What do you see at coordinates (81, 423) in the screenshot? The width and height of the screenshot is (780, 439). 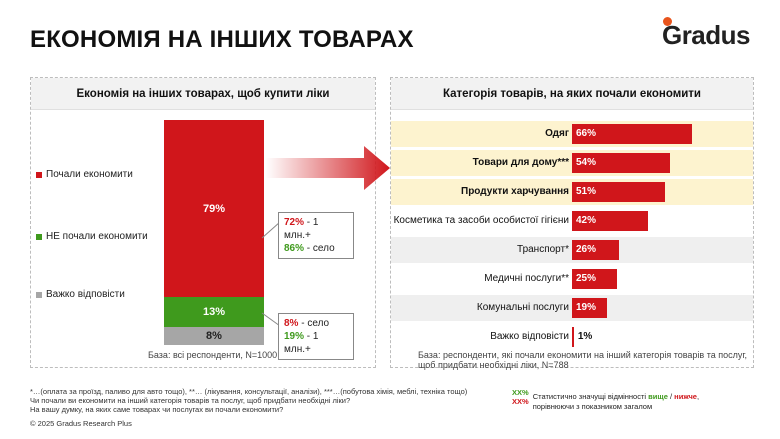 I see `copyright: © 2025 Gradus Research Plus` at bounding box center [81, 423].